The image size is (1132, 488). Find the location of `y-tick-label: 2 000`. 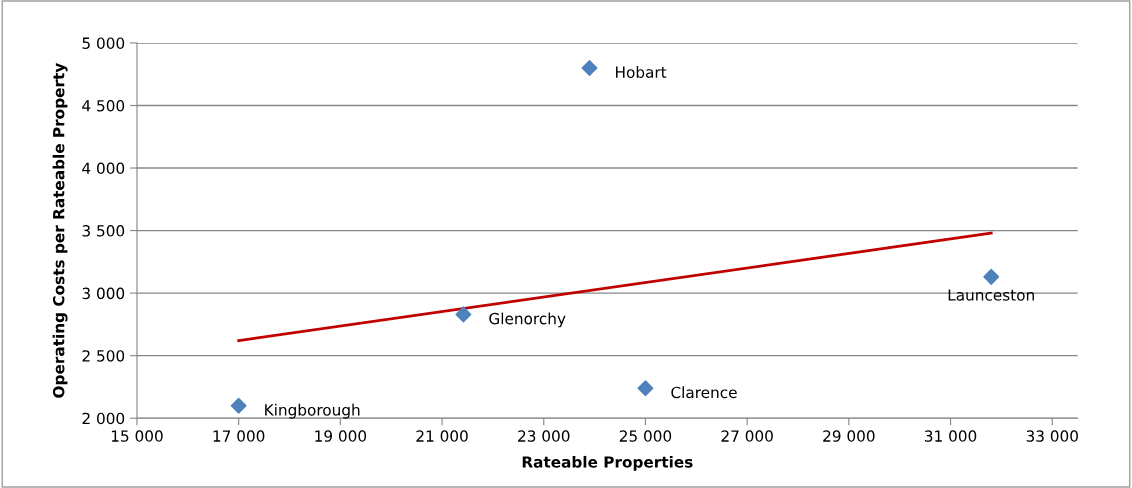

y-tick-label: 2 000 is located at coordinates (103, 418).